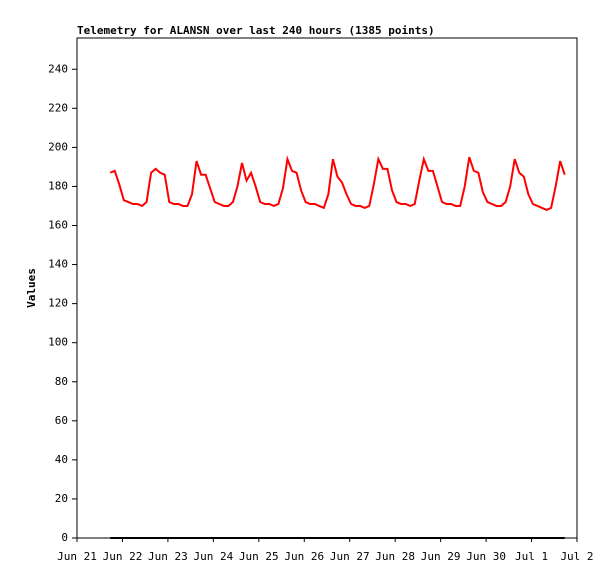  Describe the element at coordinates (64, 537) in the screenshot. I see `y-tick-label: 0` at that location.